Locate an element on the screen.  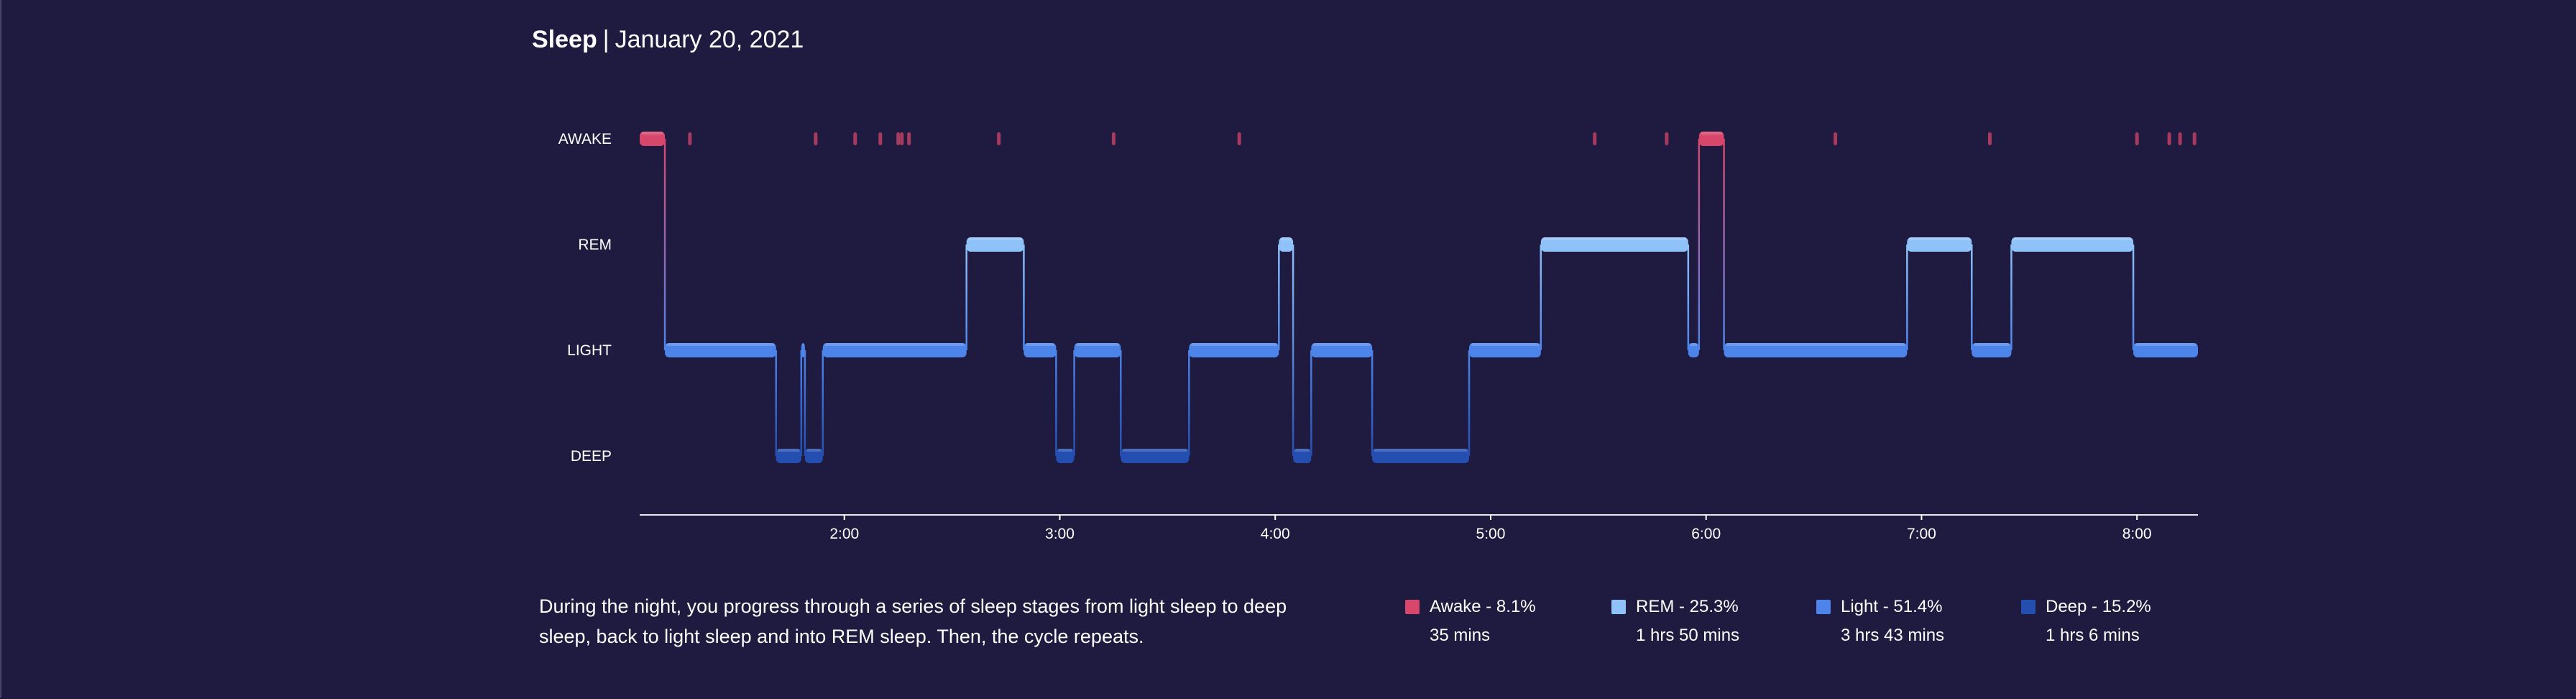
legend-swatch-deep is located at coordinates (2028, 607).